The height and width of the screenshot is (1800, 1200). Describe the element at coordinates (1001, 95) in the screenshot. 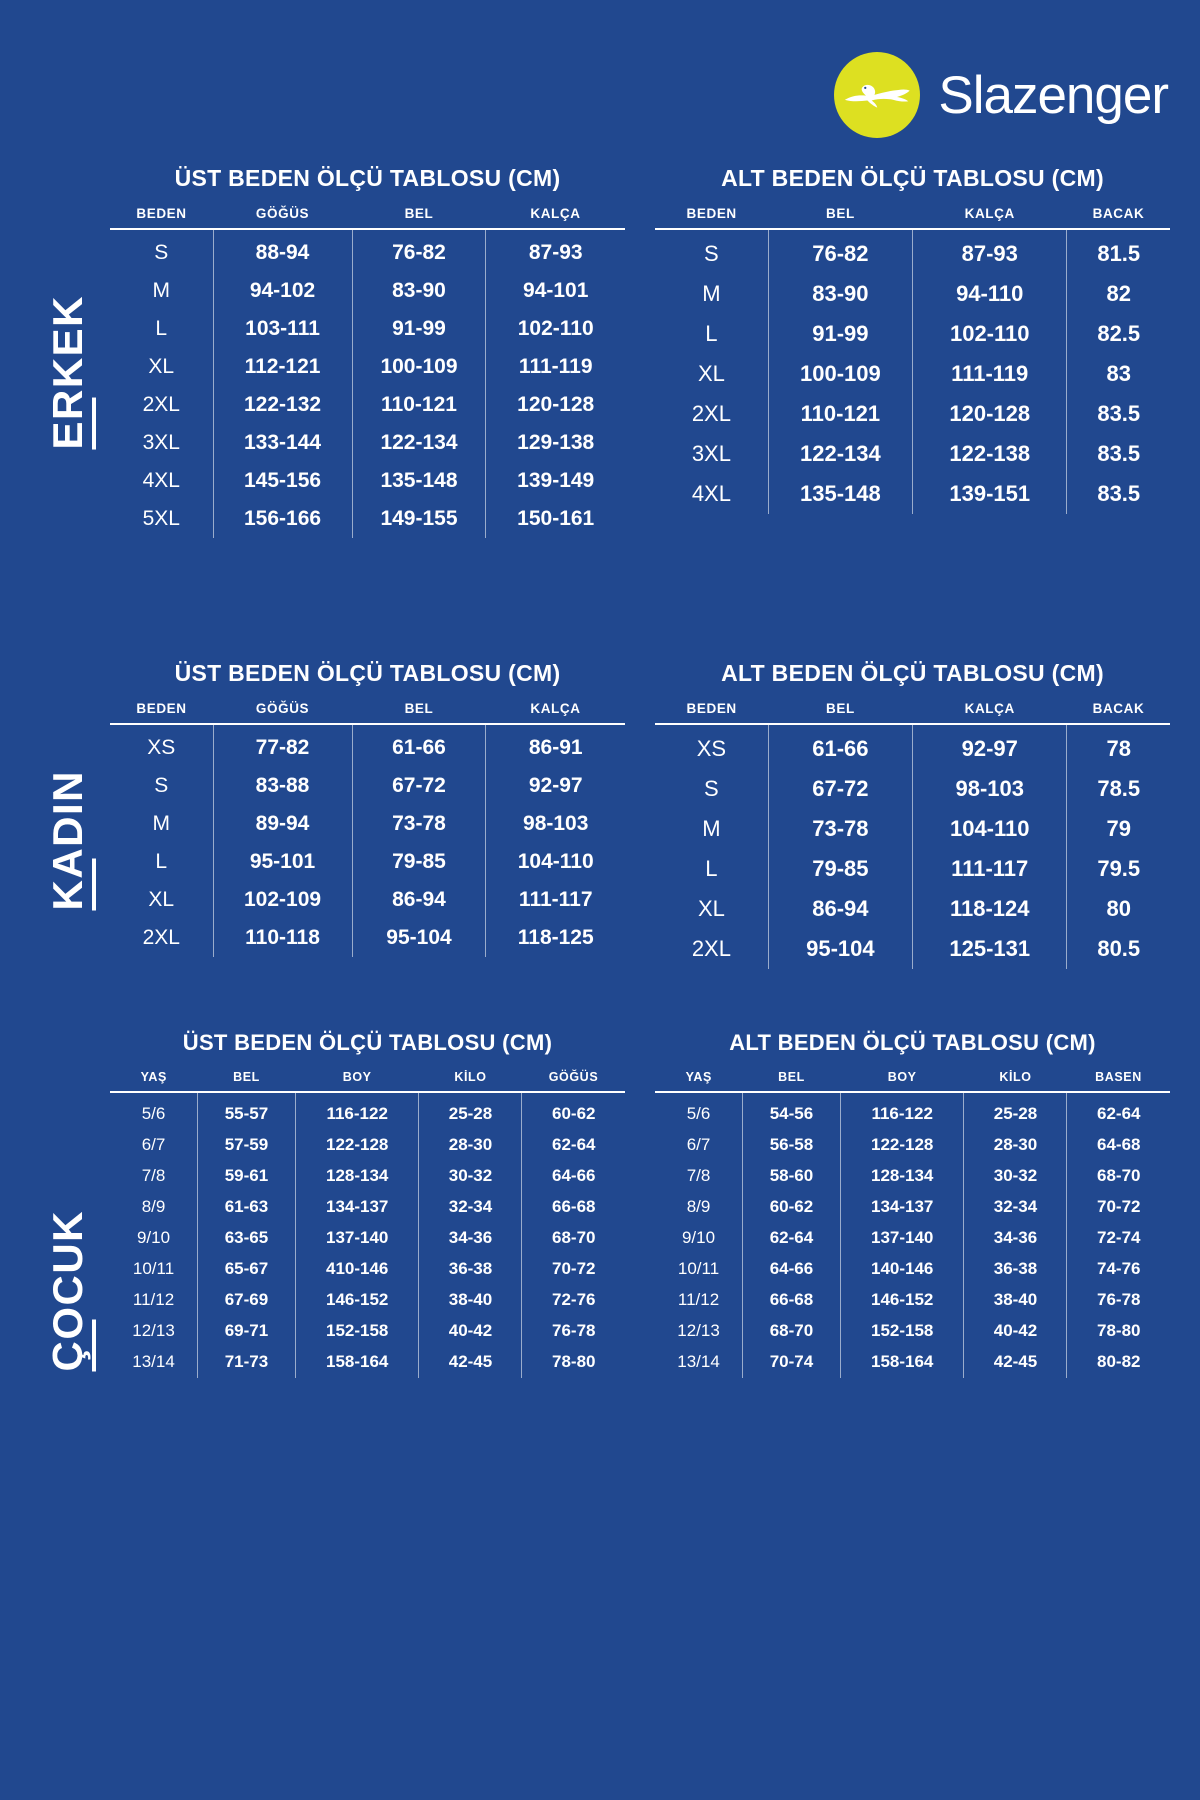

I see `brand-logo: Slazenger` at that location.